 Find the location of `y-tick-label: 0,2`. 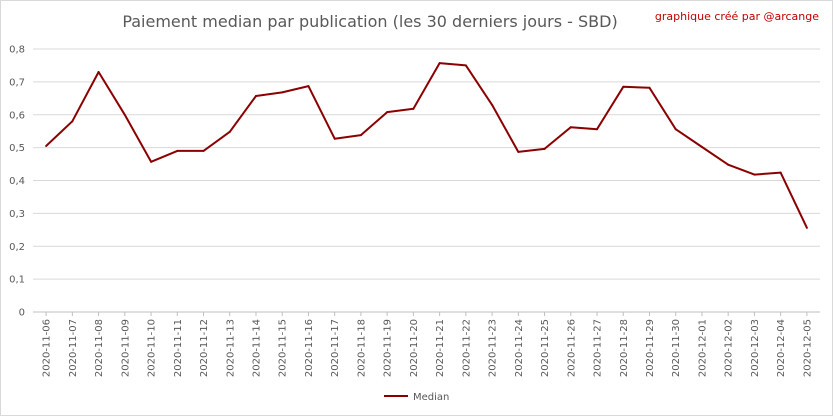

y-tick-label: 0,2 is located at coordinates (17, 247).